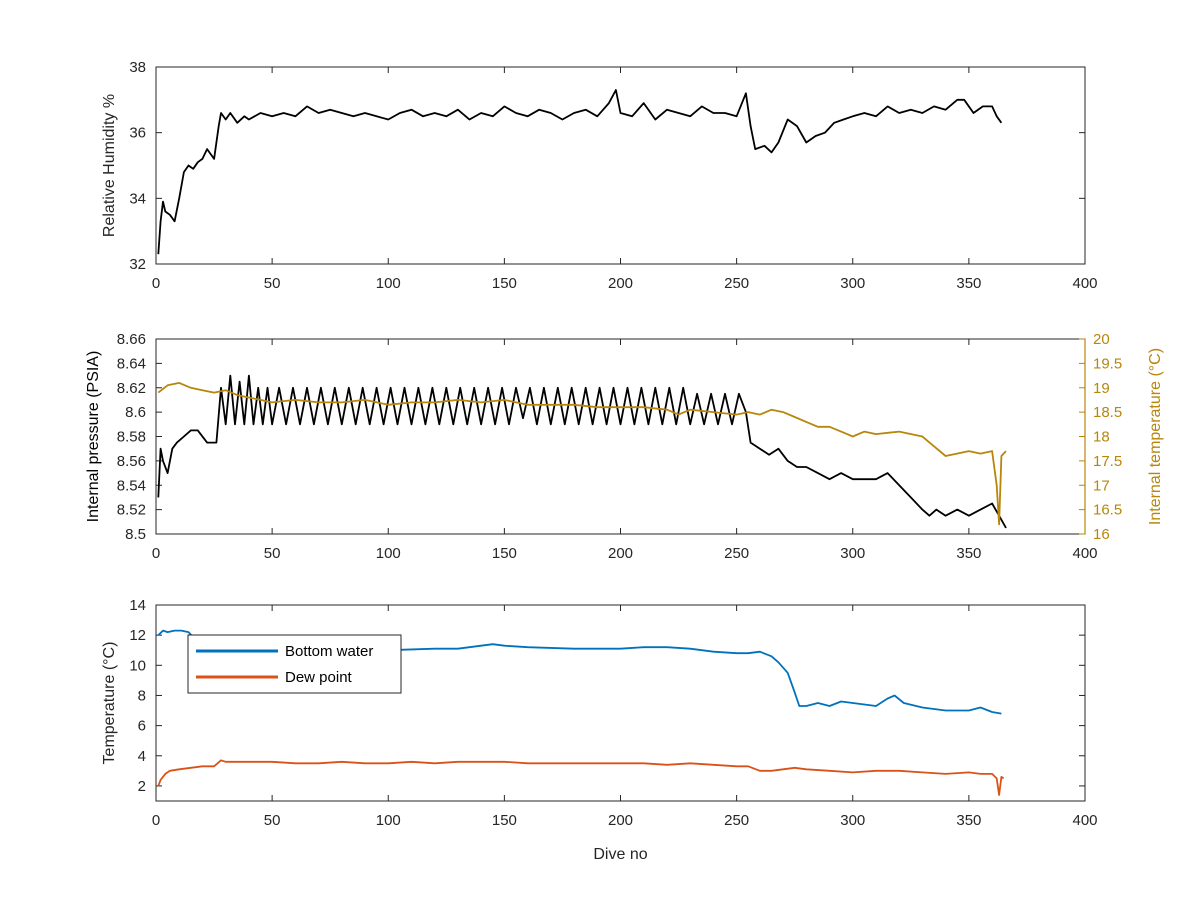 This screenshot has height=900, width=1200. What do you see at coordinates (131, 510) in the screenshot?
I see `y-tick-label: 8.52` at bounding box center [131, 510].